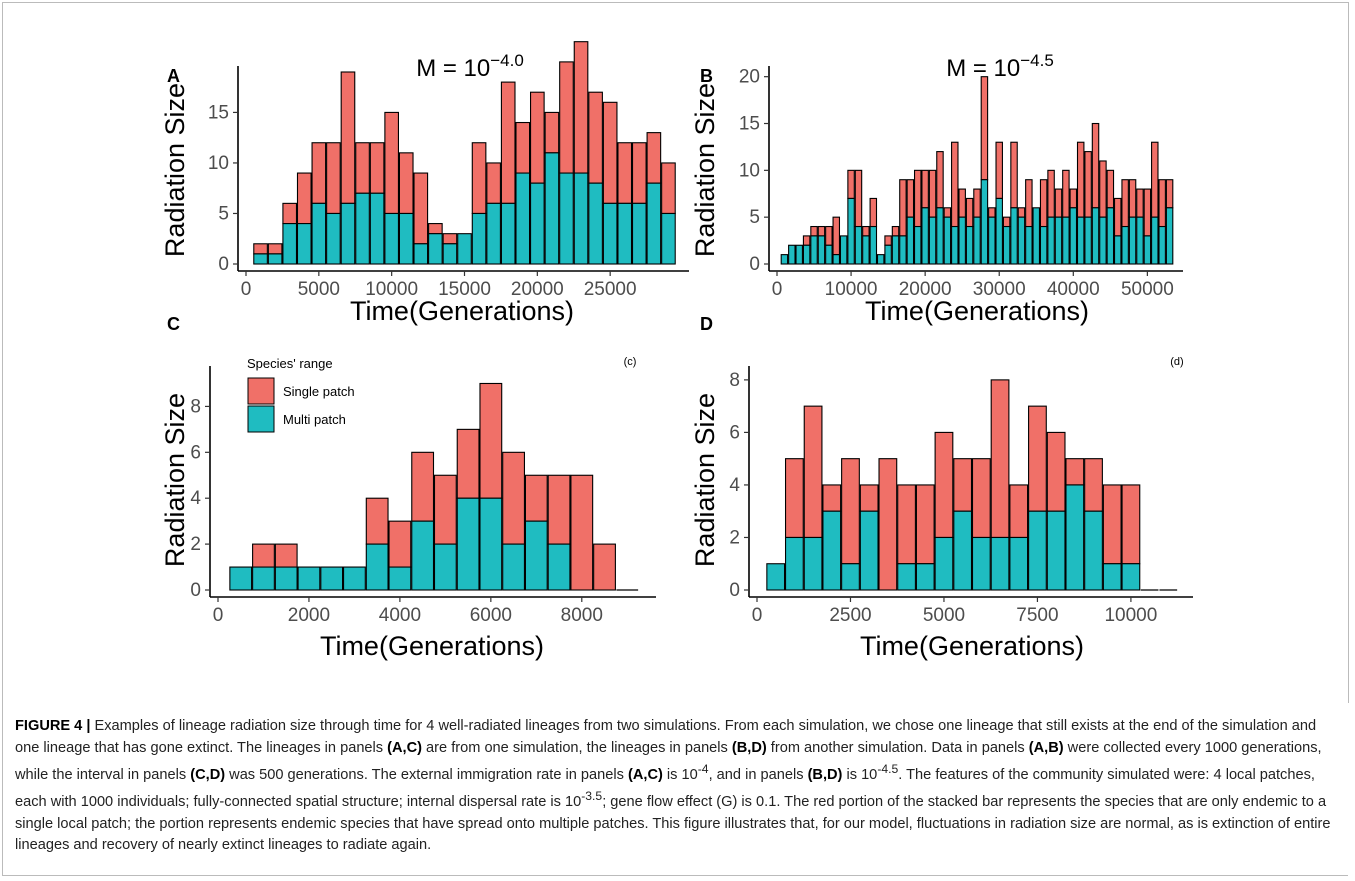  I want to click on caption-ref-bd: (B,D), so click(749, 747).